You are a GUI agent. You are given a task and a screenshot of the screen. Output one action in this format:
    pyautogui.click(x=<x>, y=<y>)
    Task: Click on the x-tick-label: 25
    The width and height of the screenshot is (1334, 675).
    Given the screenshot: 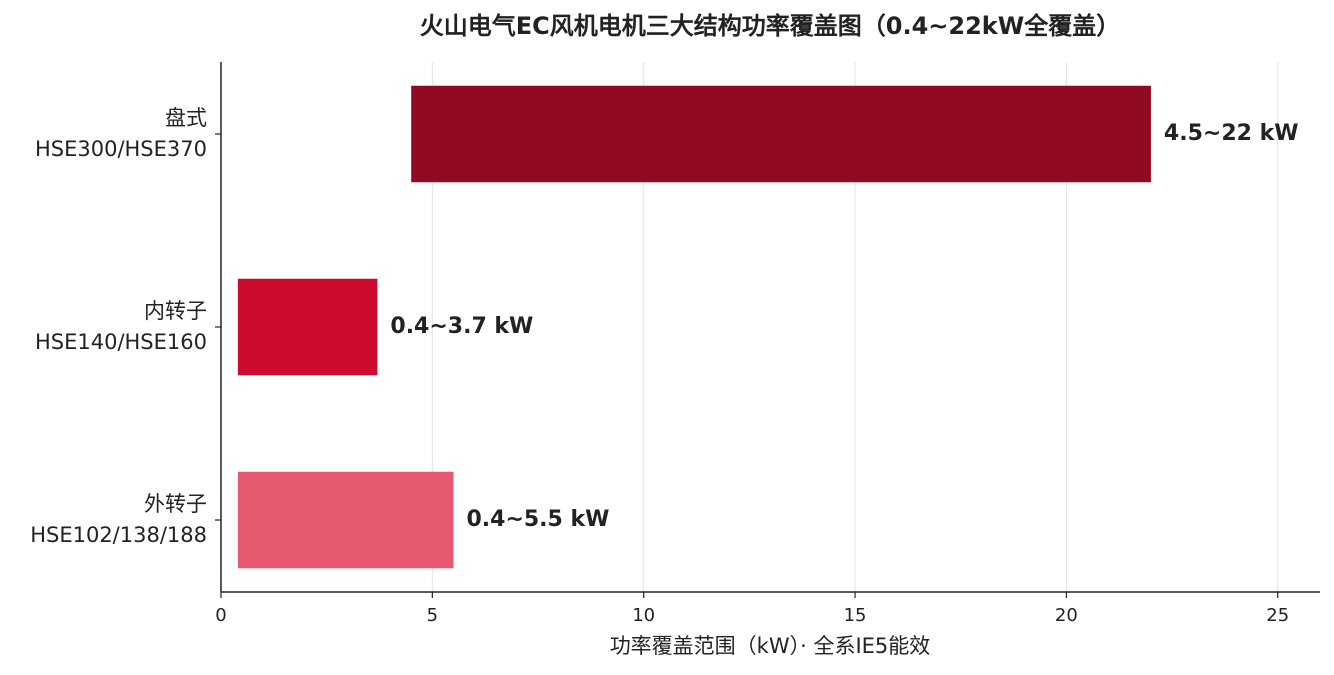 What is the action you would take?
    pyautogui.click(x=1277, y=615)
    